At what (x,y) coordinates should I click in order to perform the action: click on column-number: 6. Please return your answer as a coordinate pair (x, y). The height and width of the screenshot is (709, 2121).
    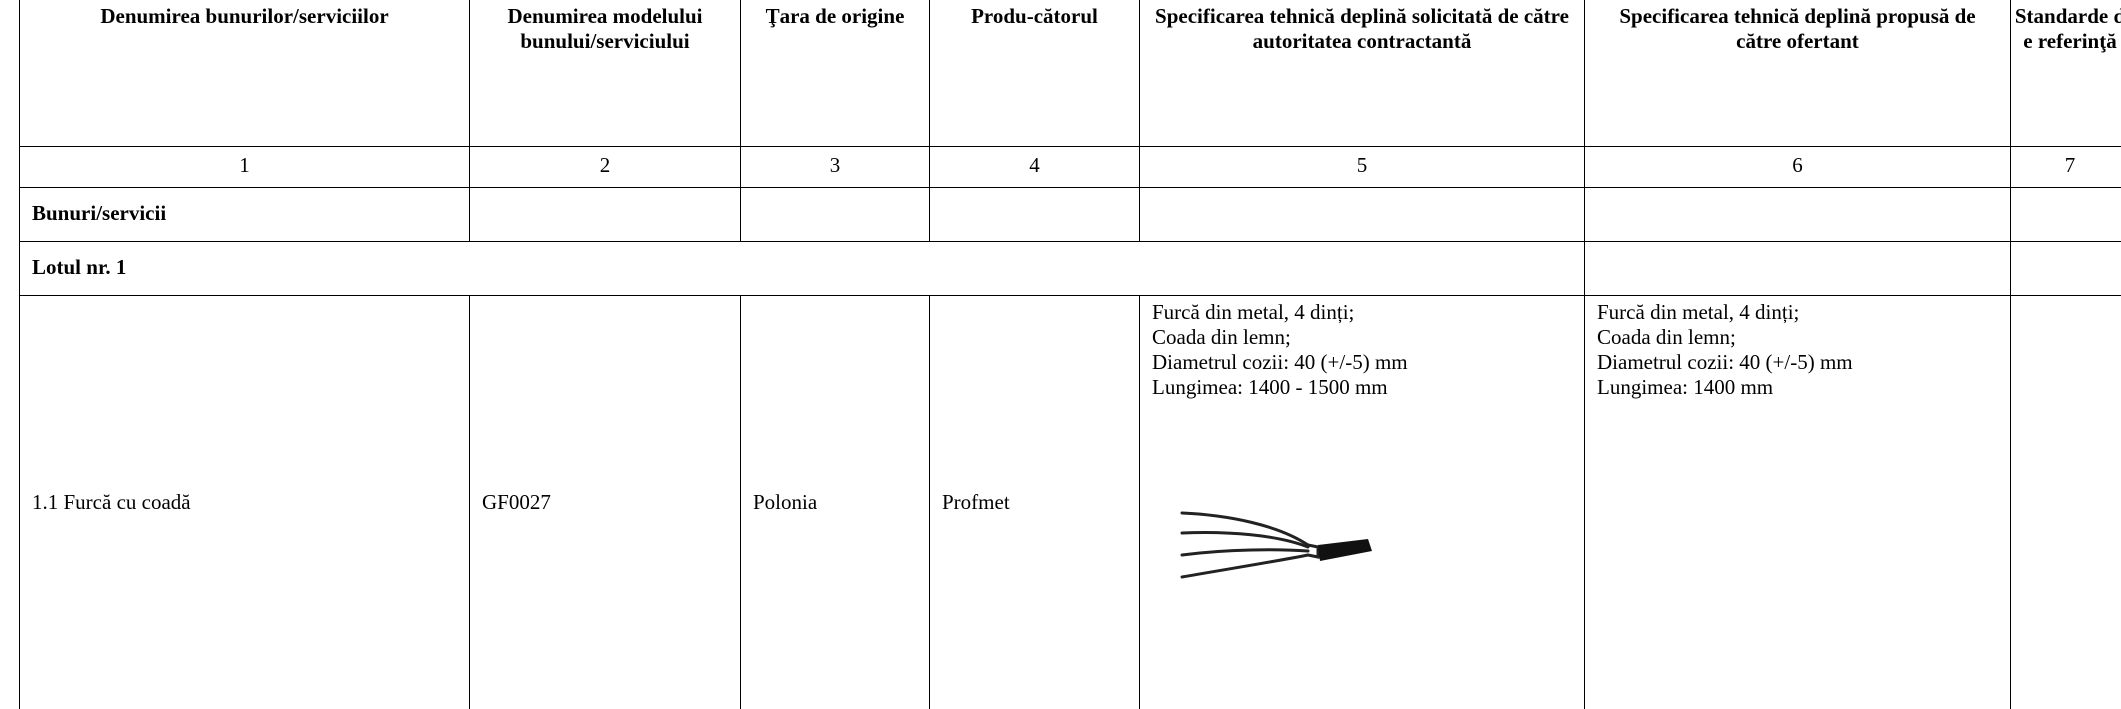
    Looking at the image, I should click on (1797, 166).